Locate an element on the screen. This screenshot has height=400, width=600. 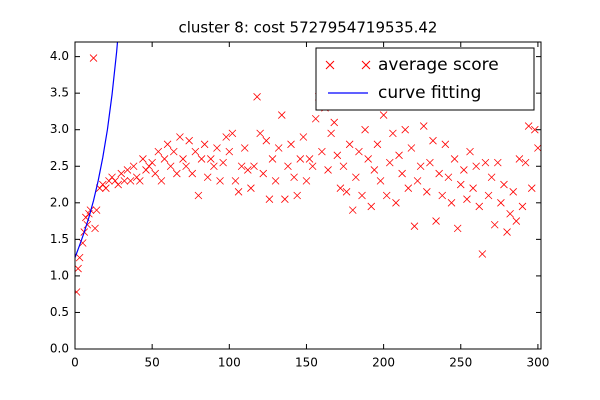
legend-label: curve fitting is located at coordinates (429, 93).